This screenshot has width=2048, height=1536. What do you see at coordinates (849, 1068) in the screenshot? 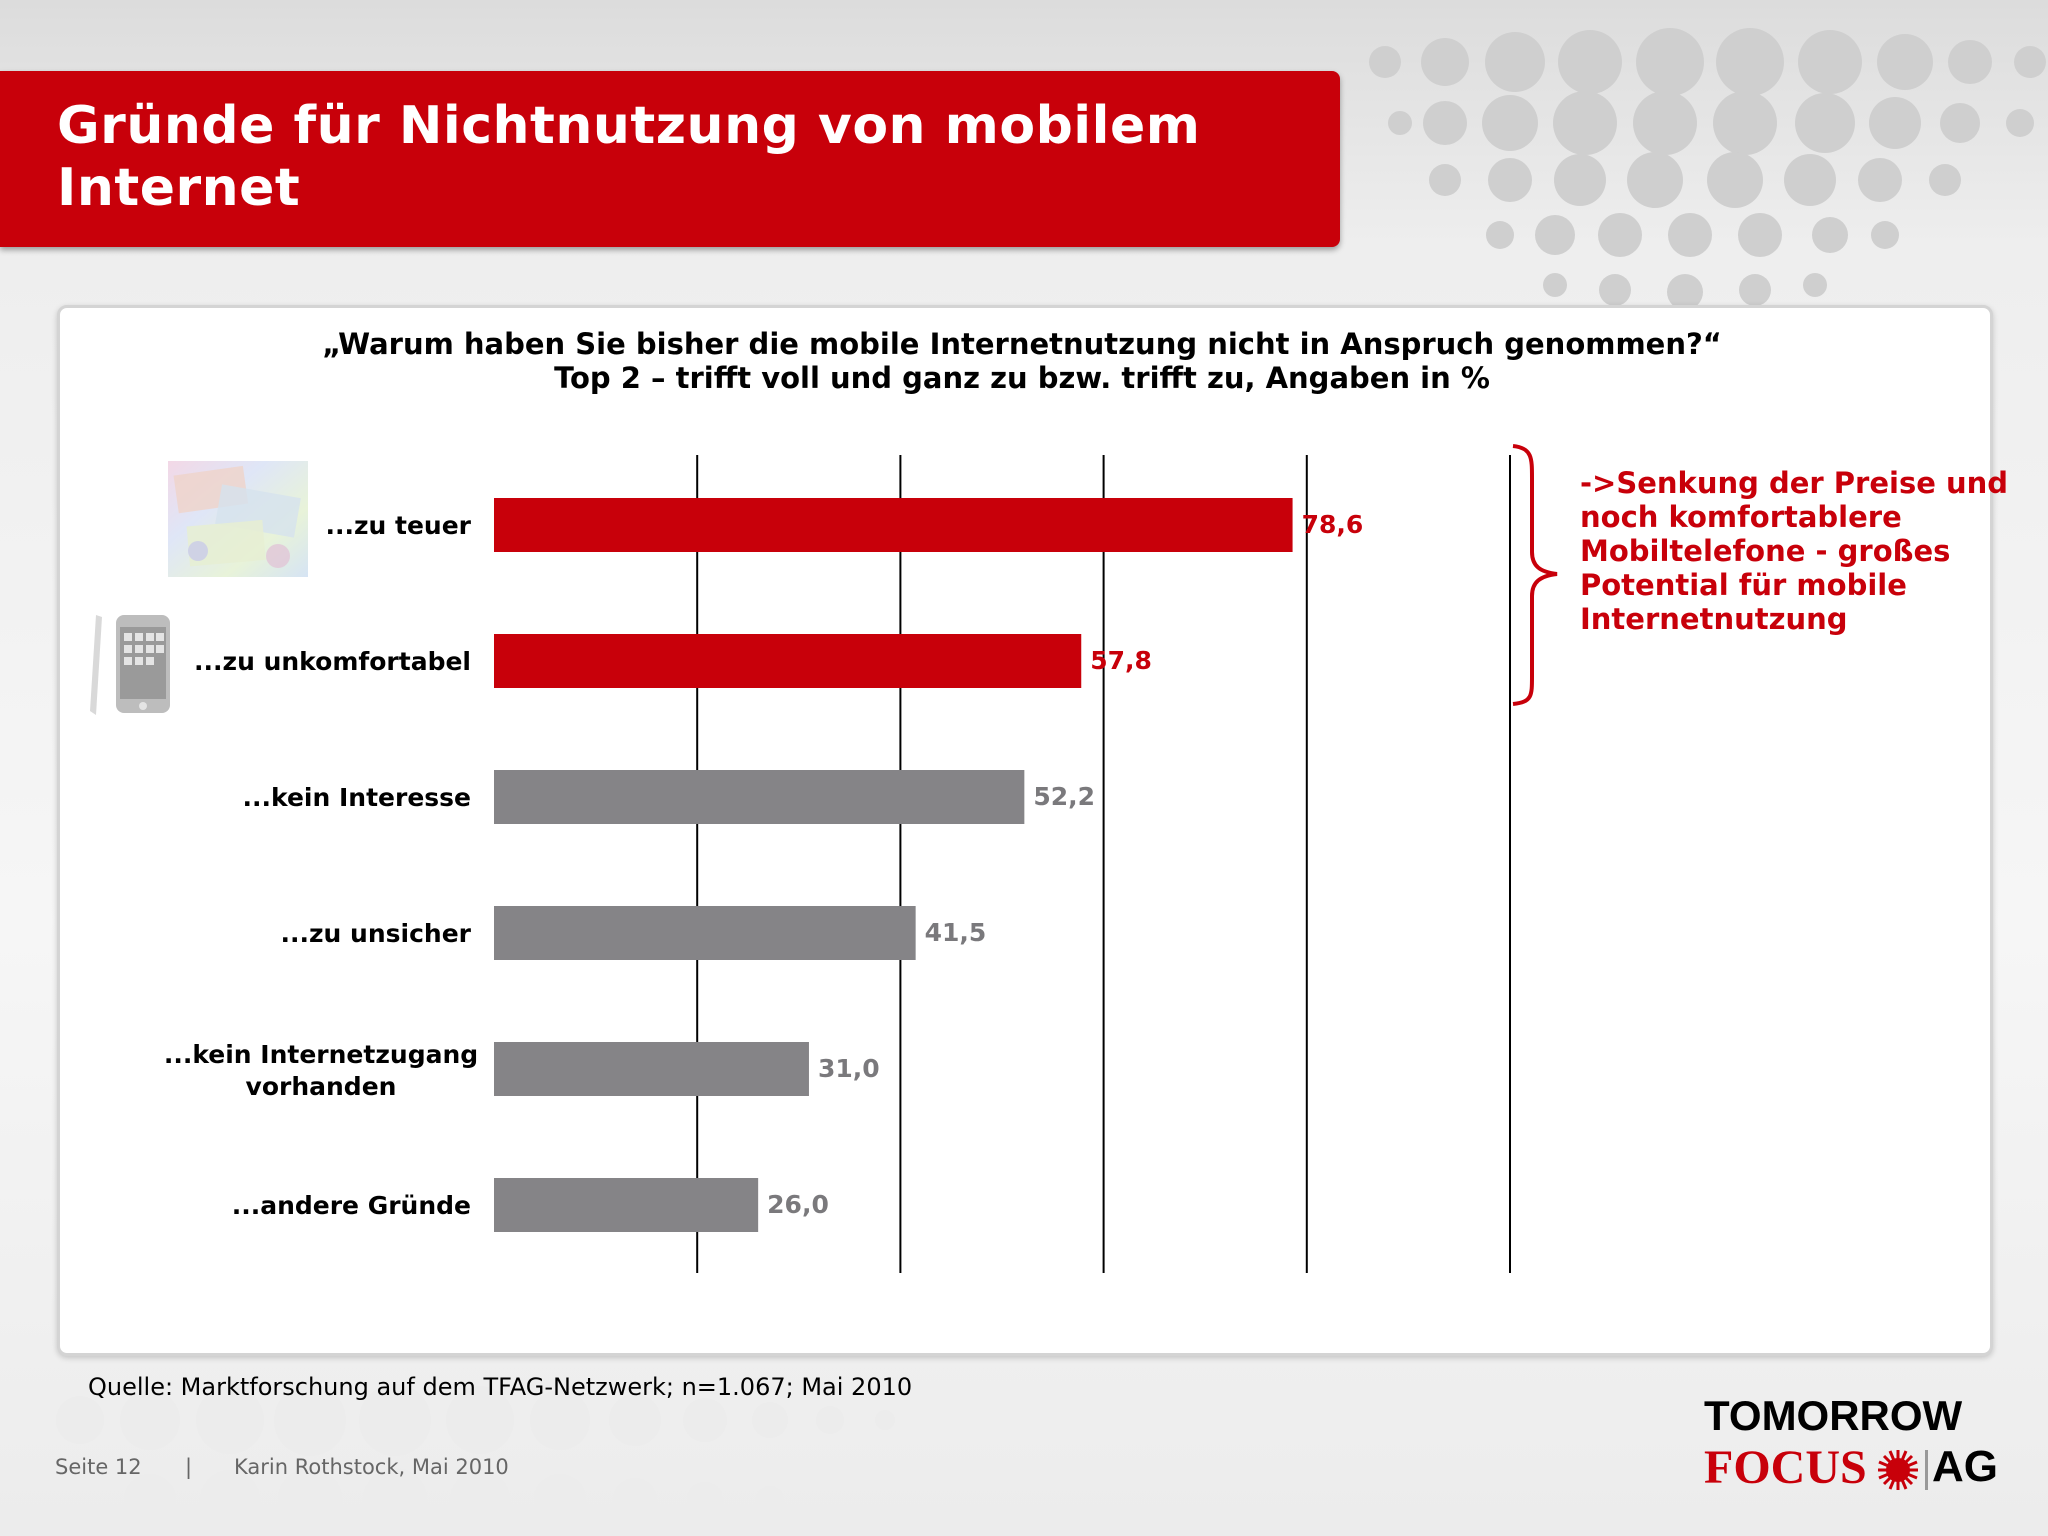
I see `value-label-4: 31,0` at bounding box center [849, 1068].